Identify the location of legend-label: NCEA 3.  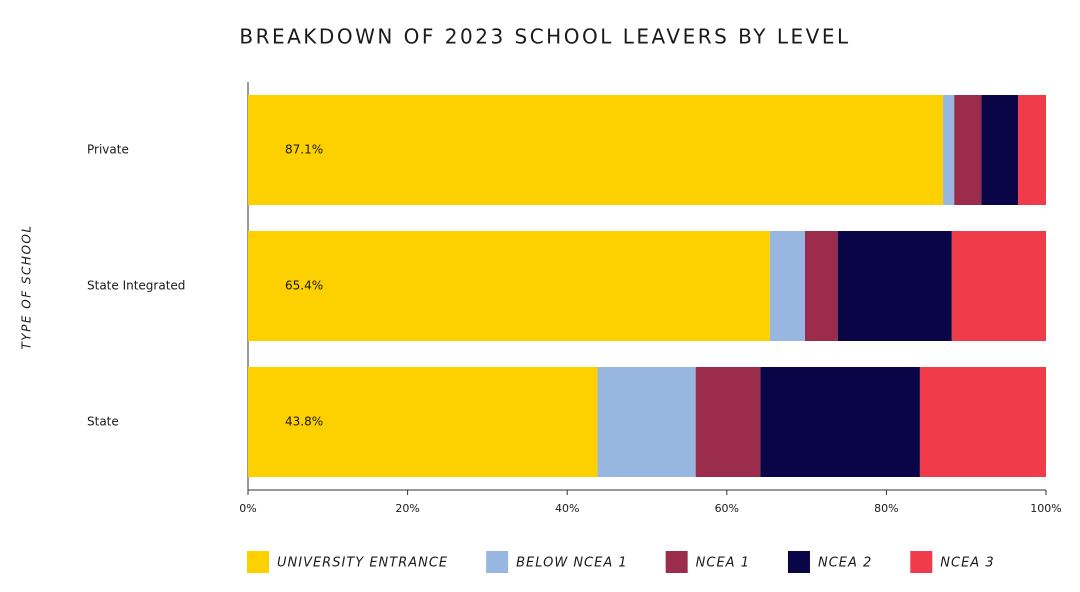
(967, 563).